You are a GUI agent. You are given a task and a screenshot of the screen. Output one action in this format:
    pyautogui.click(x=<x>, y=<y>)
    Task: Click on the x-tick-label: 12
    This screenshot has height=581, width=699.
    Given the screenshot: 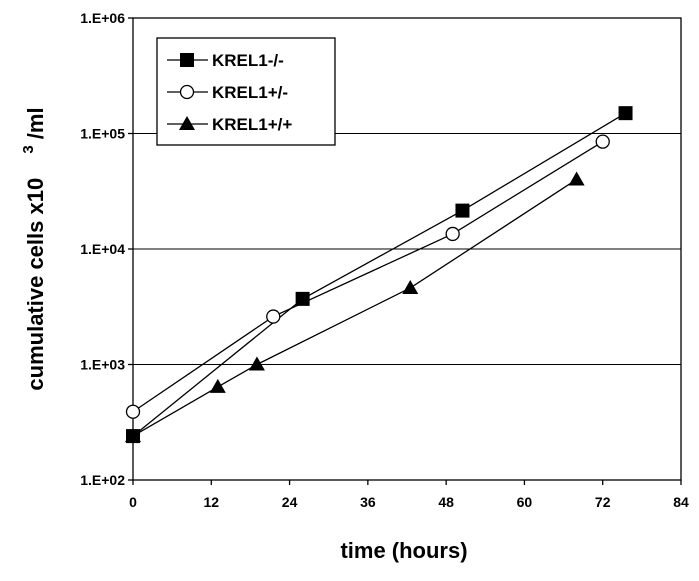 What is the action you would take?
    pyautogui.click(x=211, y=502)
    